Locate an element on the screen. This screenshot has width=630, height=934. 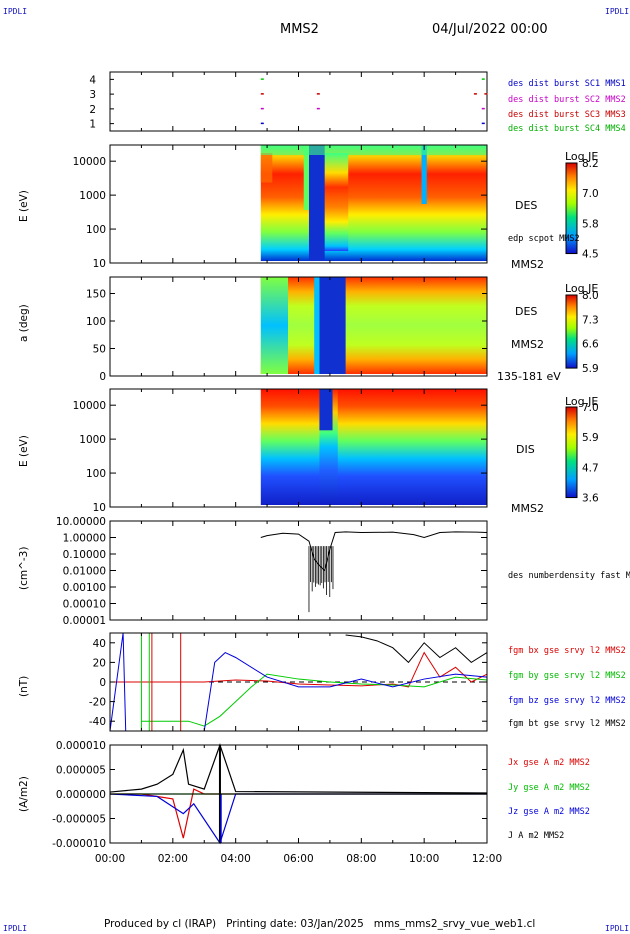
y-tick-label-p6-1: -0.000005 is located at coordinates (79, 820).